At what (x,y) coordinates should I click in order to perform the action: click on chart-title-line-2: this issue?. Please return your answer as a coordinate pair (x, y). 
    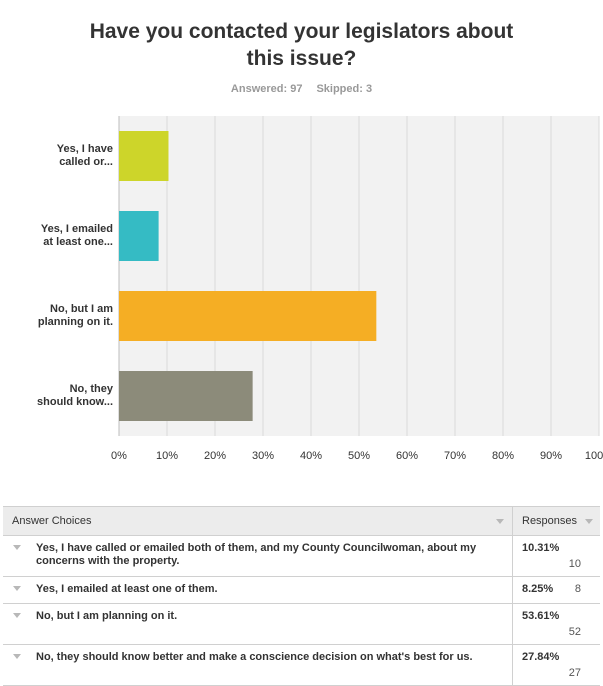
    Looking at the image, I should click on (301, 58).